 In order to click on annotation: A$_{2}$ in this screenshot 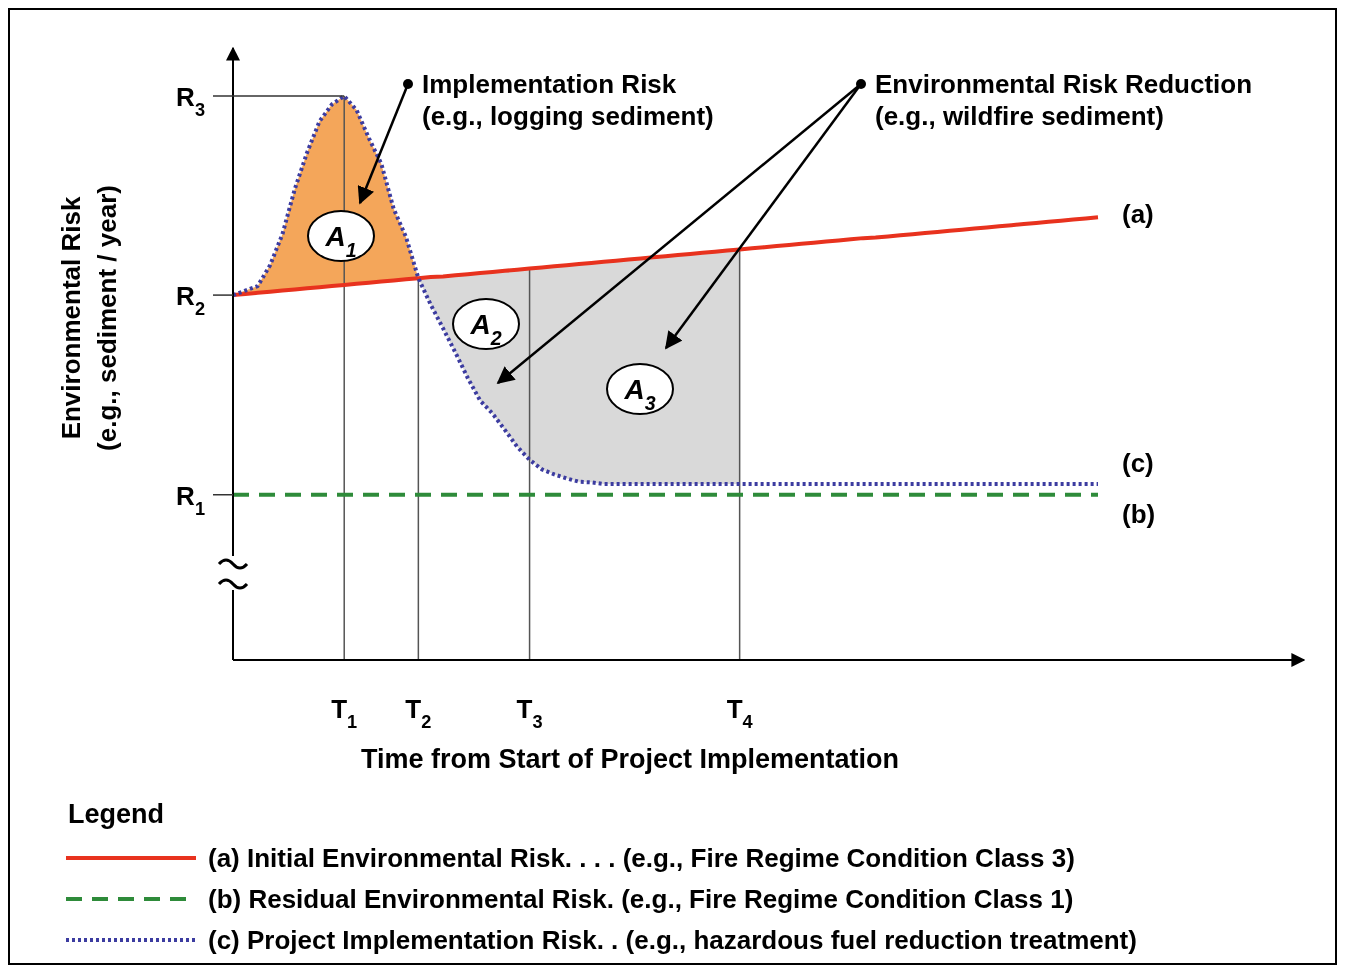, I will do `click(485, 329)`.